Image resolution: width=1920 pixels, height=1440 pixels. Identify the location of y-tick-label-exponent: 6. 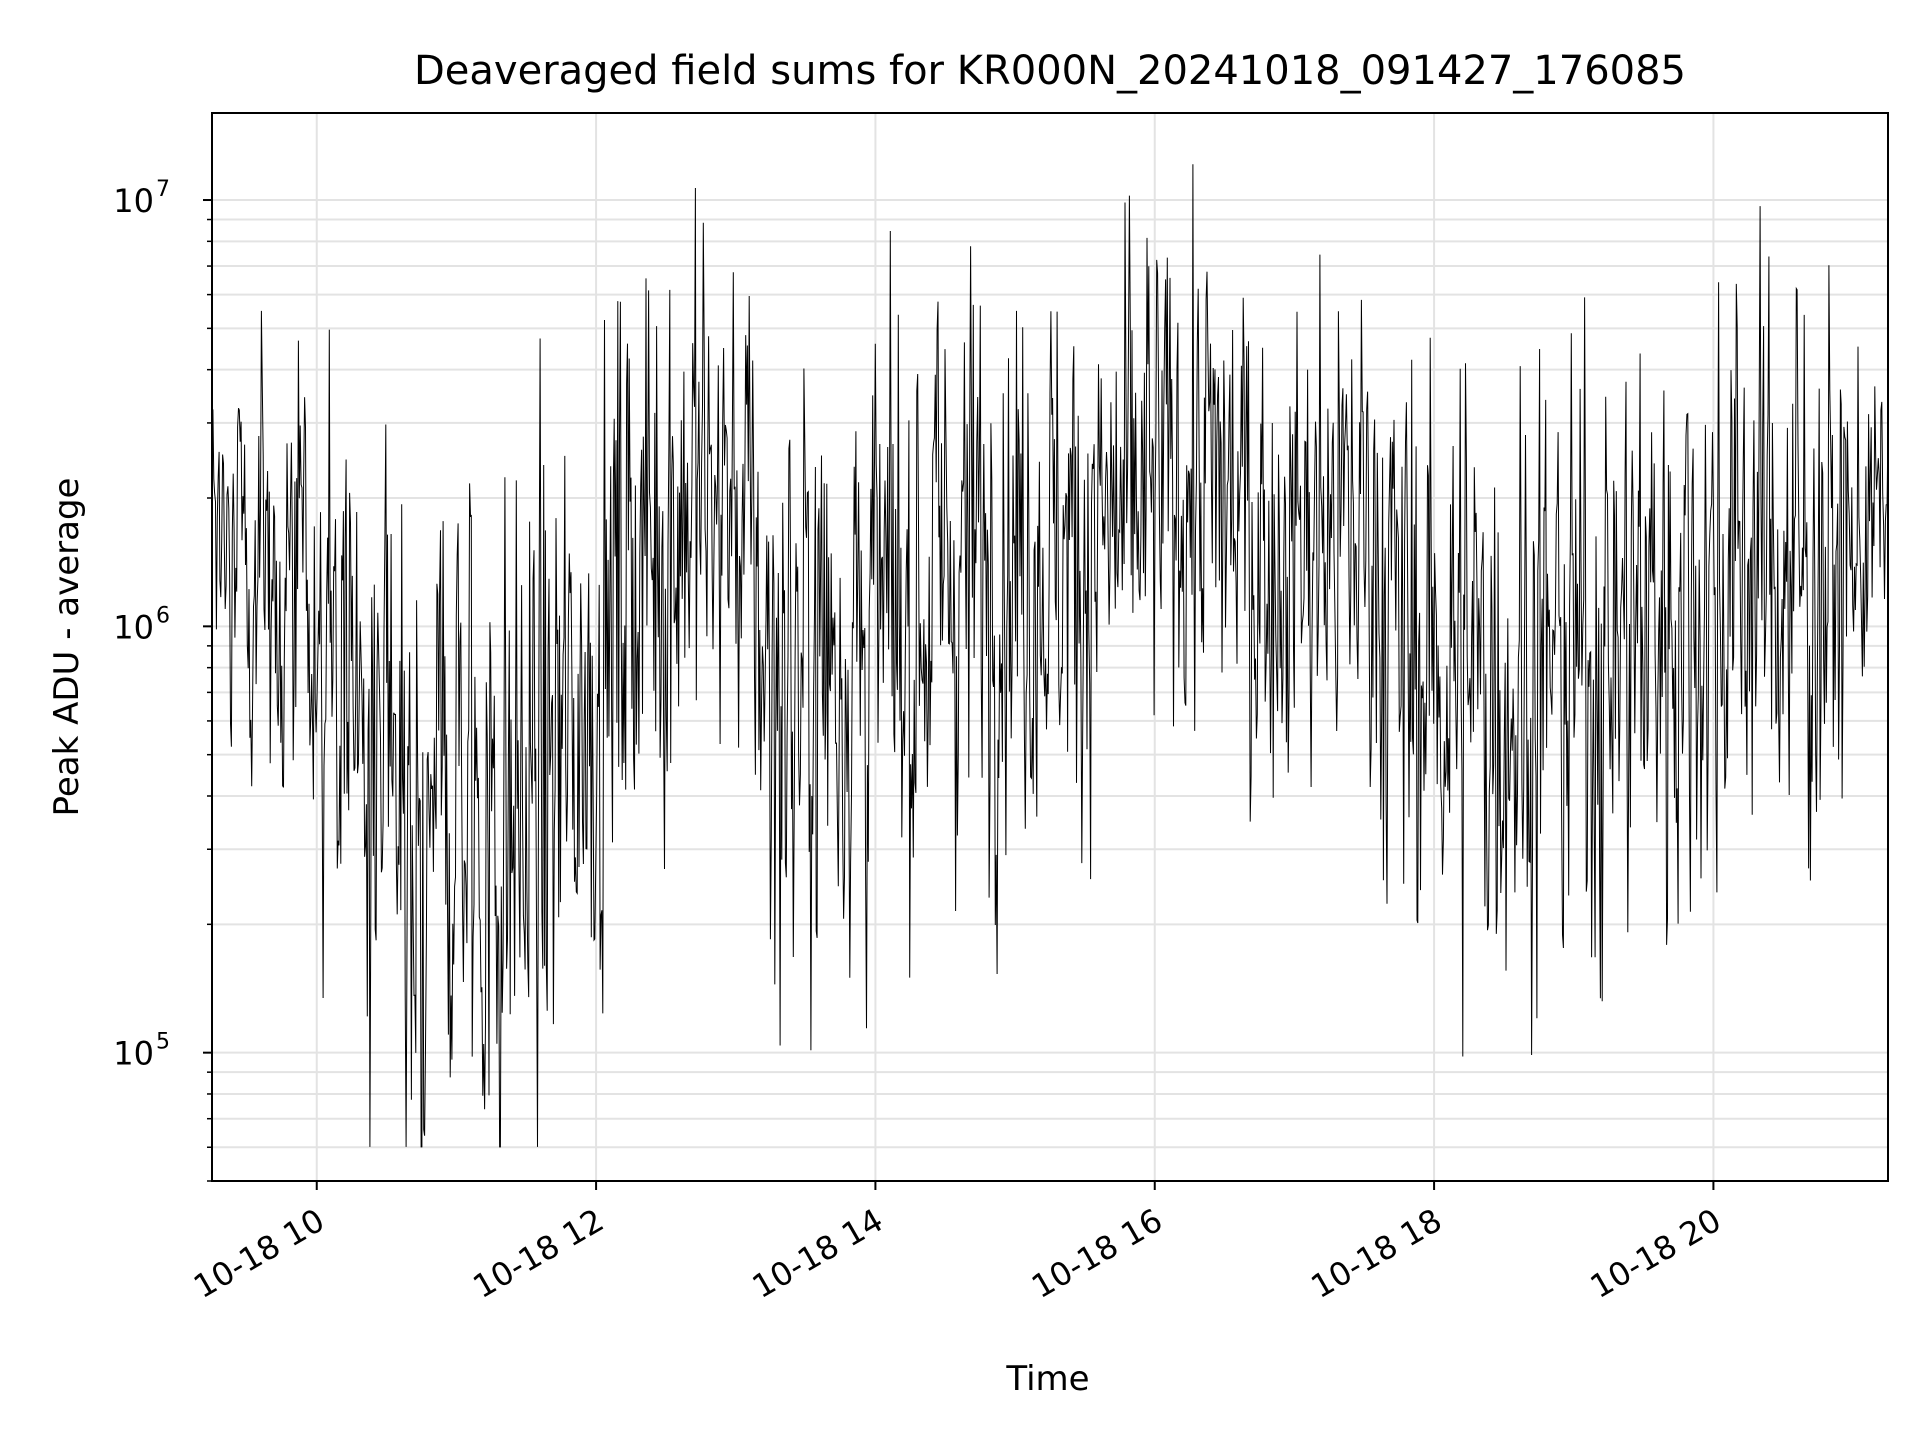
(163, 615).